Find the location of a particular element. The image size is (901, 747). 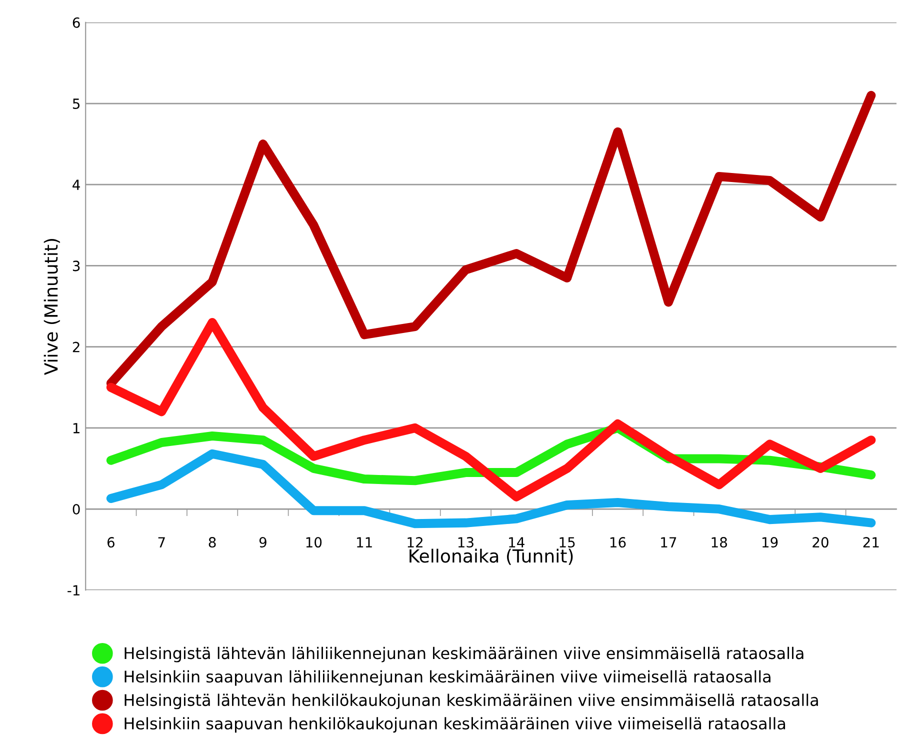

x-tick-label: 10 is located at coordinates (314, 542).